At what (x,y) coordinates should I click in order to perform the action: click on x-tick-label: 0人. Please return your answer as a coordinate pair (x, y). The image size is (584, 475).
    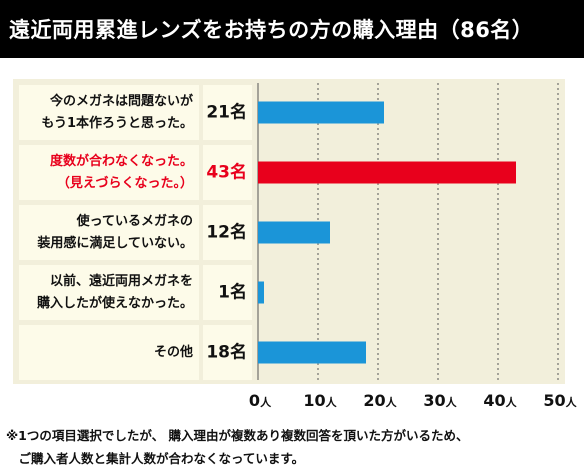
    Looking at the image, I should click on (260, 400).